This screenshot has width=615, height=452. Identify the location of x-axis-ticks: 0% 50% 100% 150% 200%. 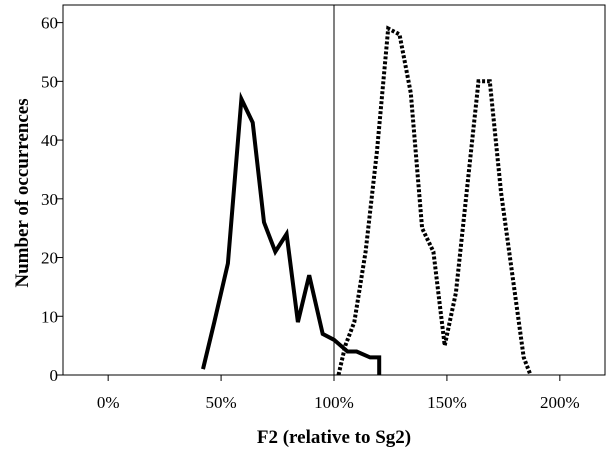
(338, 393).